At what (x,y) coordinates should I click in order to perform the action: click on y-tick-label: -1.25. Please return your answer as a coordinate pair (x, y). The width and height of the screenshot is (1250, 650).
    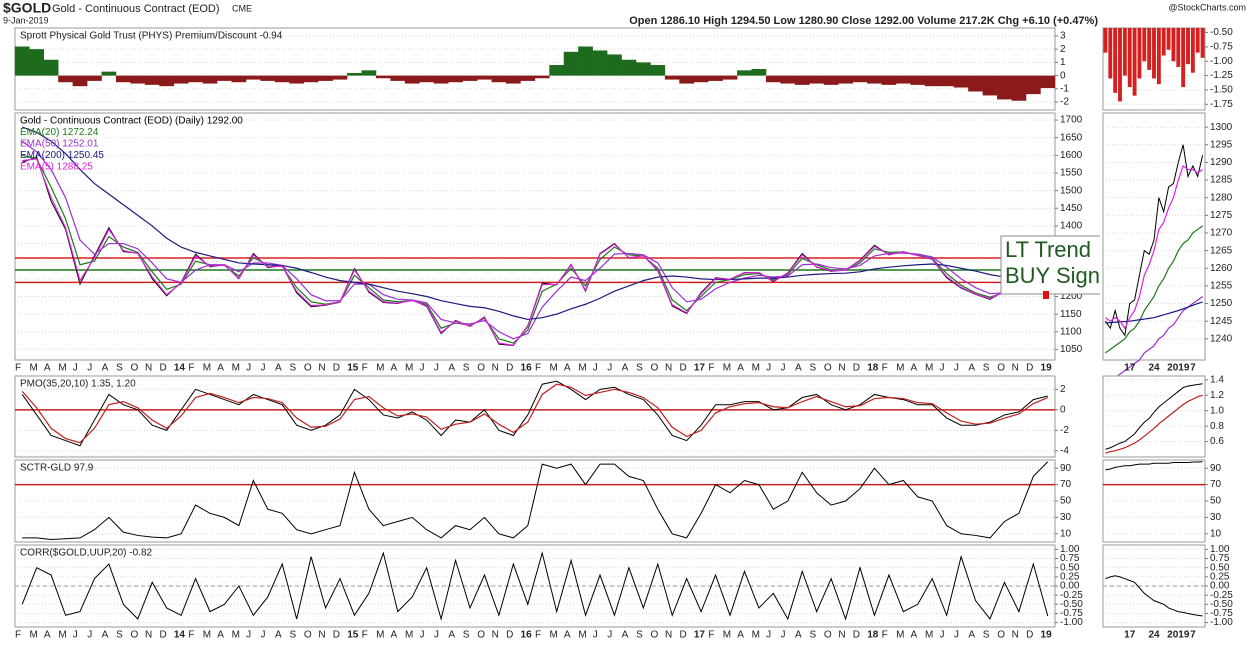
    Looking at the image, I should click on (1221, 75).